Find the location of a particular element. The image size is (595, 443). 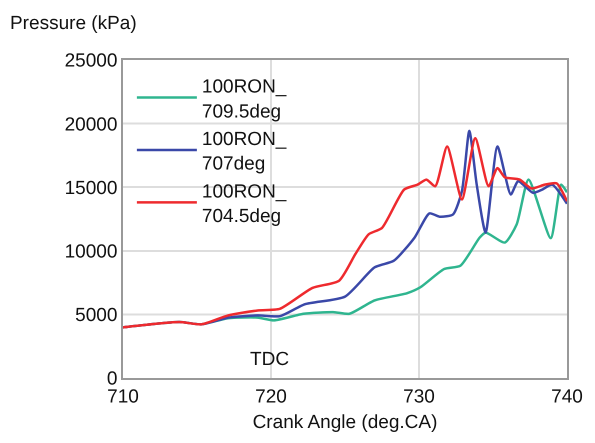

y-tick-label: 20000 is located at coordinates (91, 125).